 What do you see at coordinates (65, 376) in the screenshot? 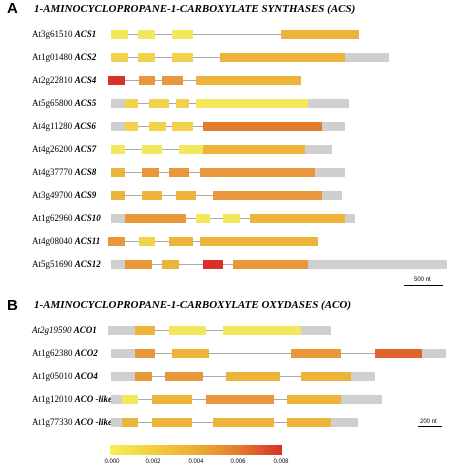
I see `gene-label: At1g05010 ACO4` at bounding box center [65, 376].